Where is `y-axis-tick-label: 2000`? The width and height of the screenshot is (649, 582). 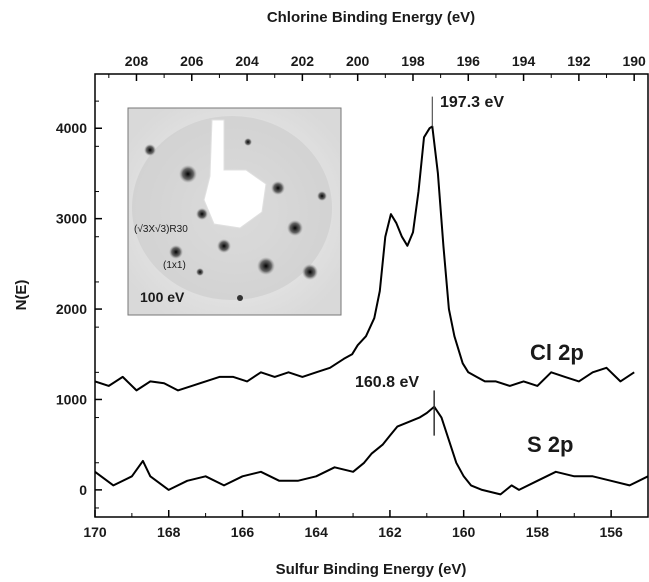
y-axis-tick-label: 2000 is located at coordinates (71, 309).